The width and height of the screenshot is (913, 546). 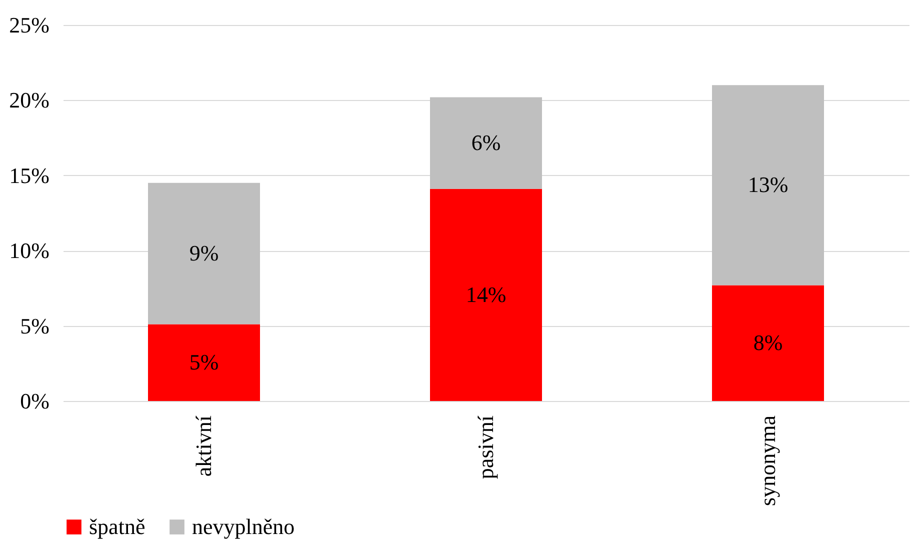 I want to click on data-label: 13%, so click(x=768, y=185).